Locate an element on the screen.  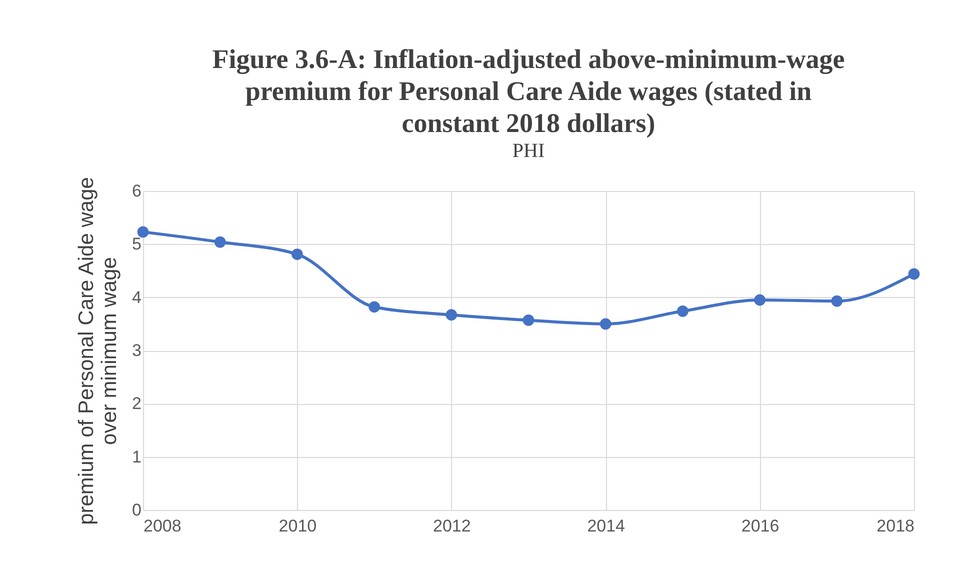
y-tick-label: 3 is located at coordinates (137, 350).